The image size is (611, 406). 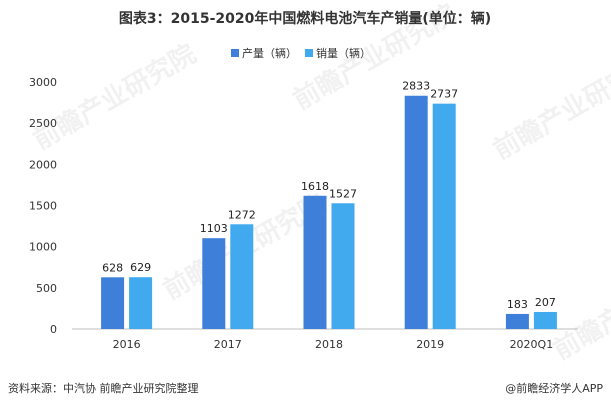 What do you see at coordinates (214, 228) in the screenshot?
I see `data-label: 1103` at bounding box center [214, 228].